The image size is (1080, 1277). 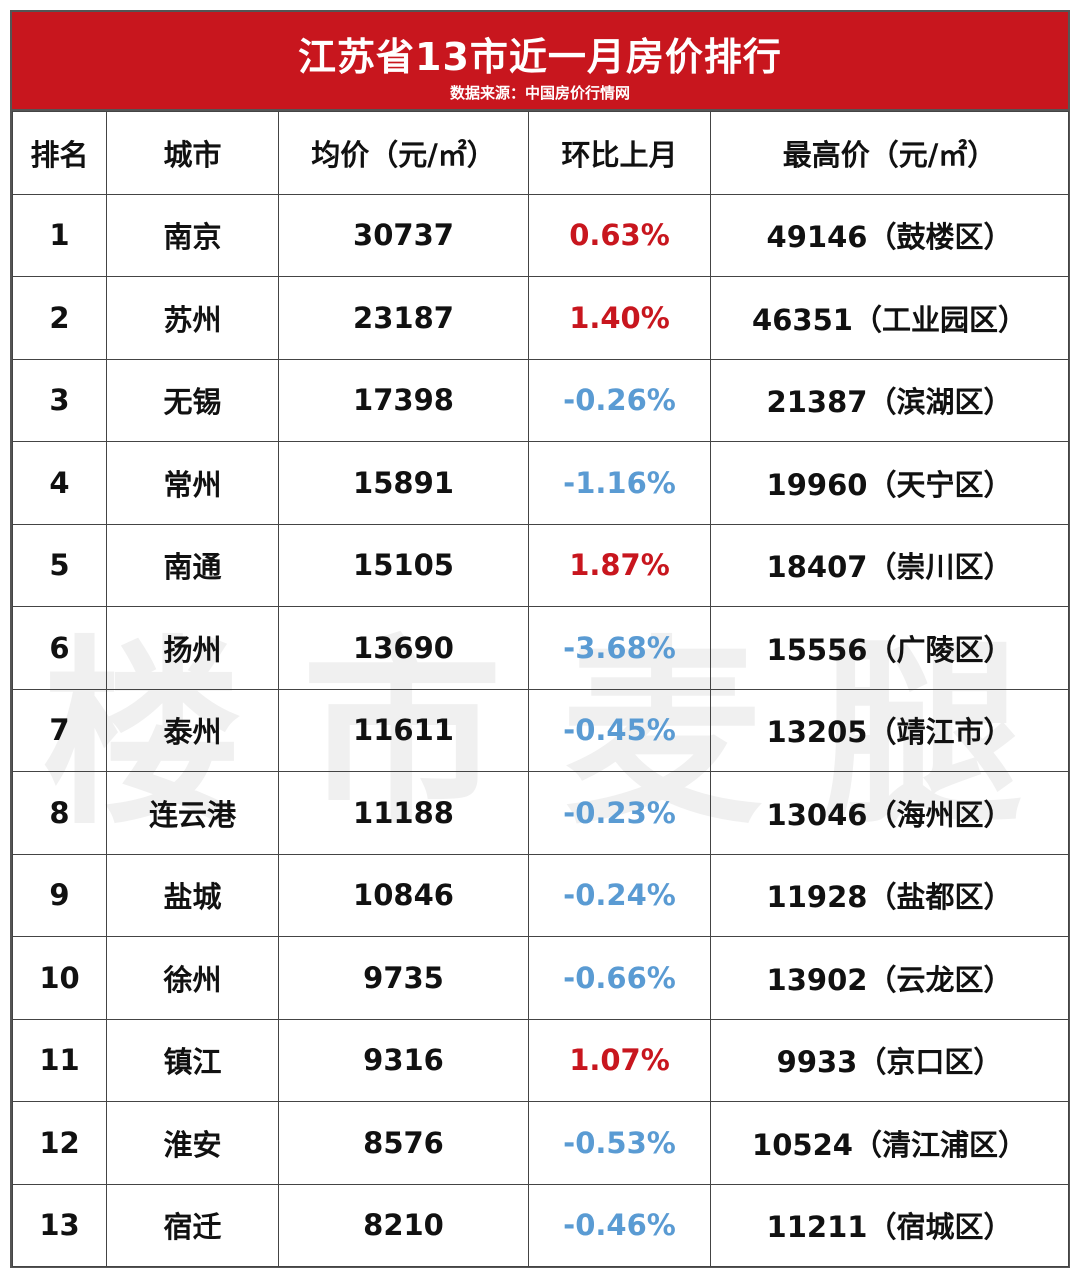 What do you see at coordinates (192, 1143) in the screenshot?
I see `city-cell: 淮安` at bounding box center [192, 1143].